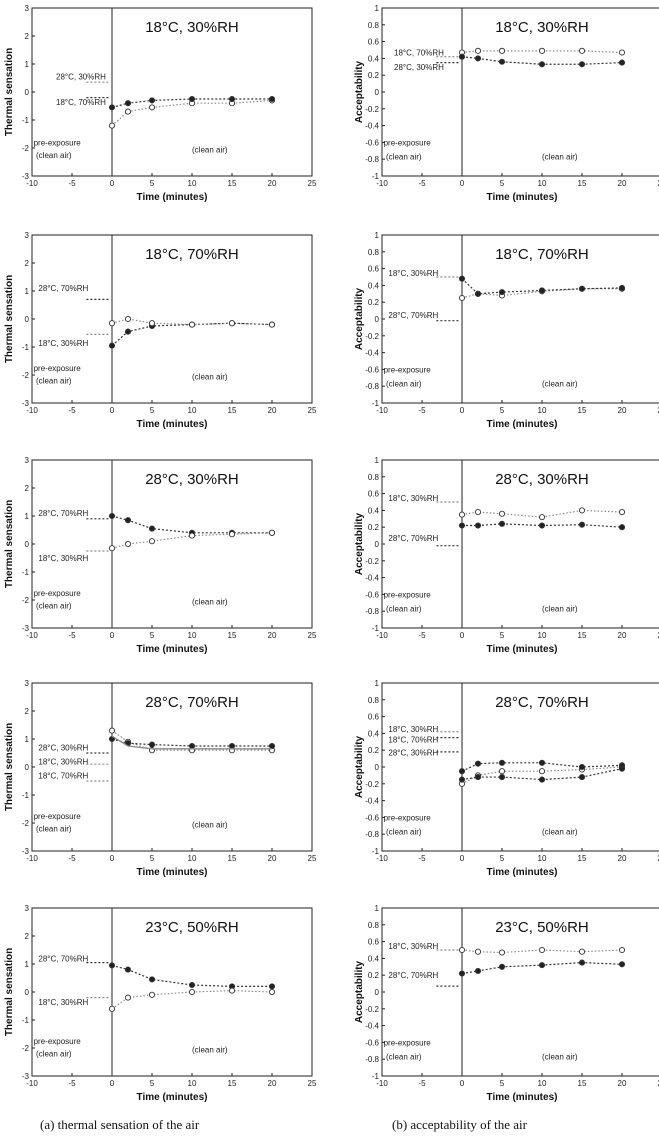 This screenshot has width=659, height=1147. I want to click on y-tick-label: -0.2, so click(372, 109).